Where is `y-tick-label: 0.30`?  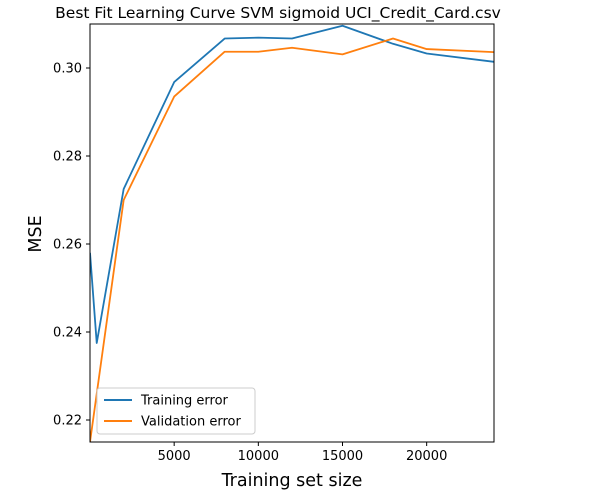
y-tick-label: 0.30 is located at coordinates (67, 69).